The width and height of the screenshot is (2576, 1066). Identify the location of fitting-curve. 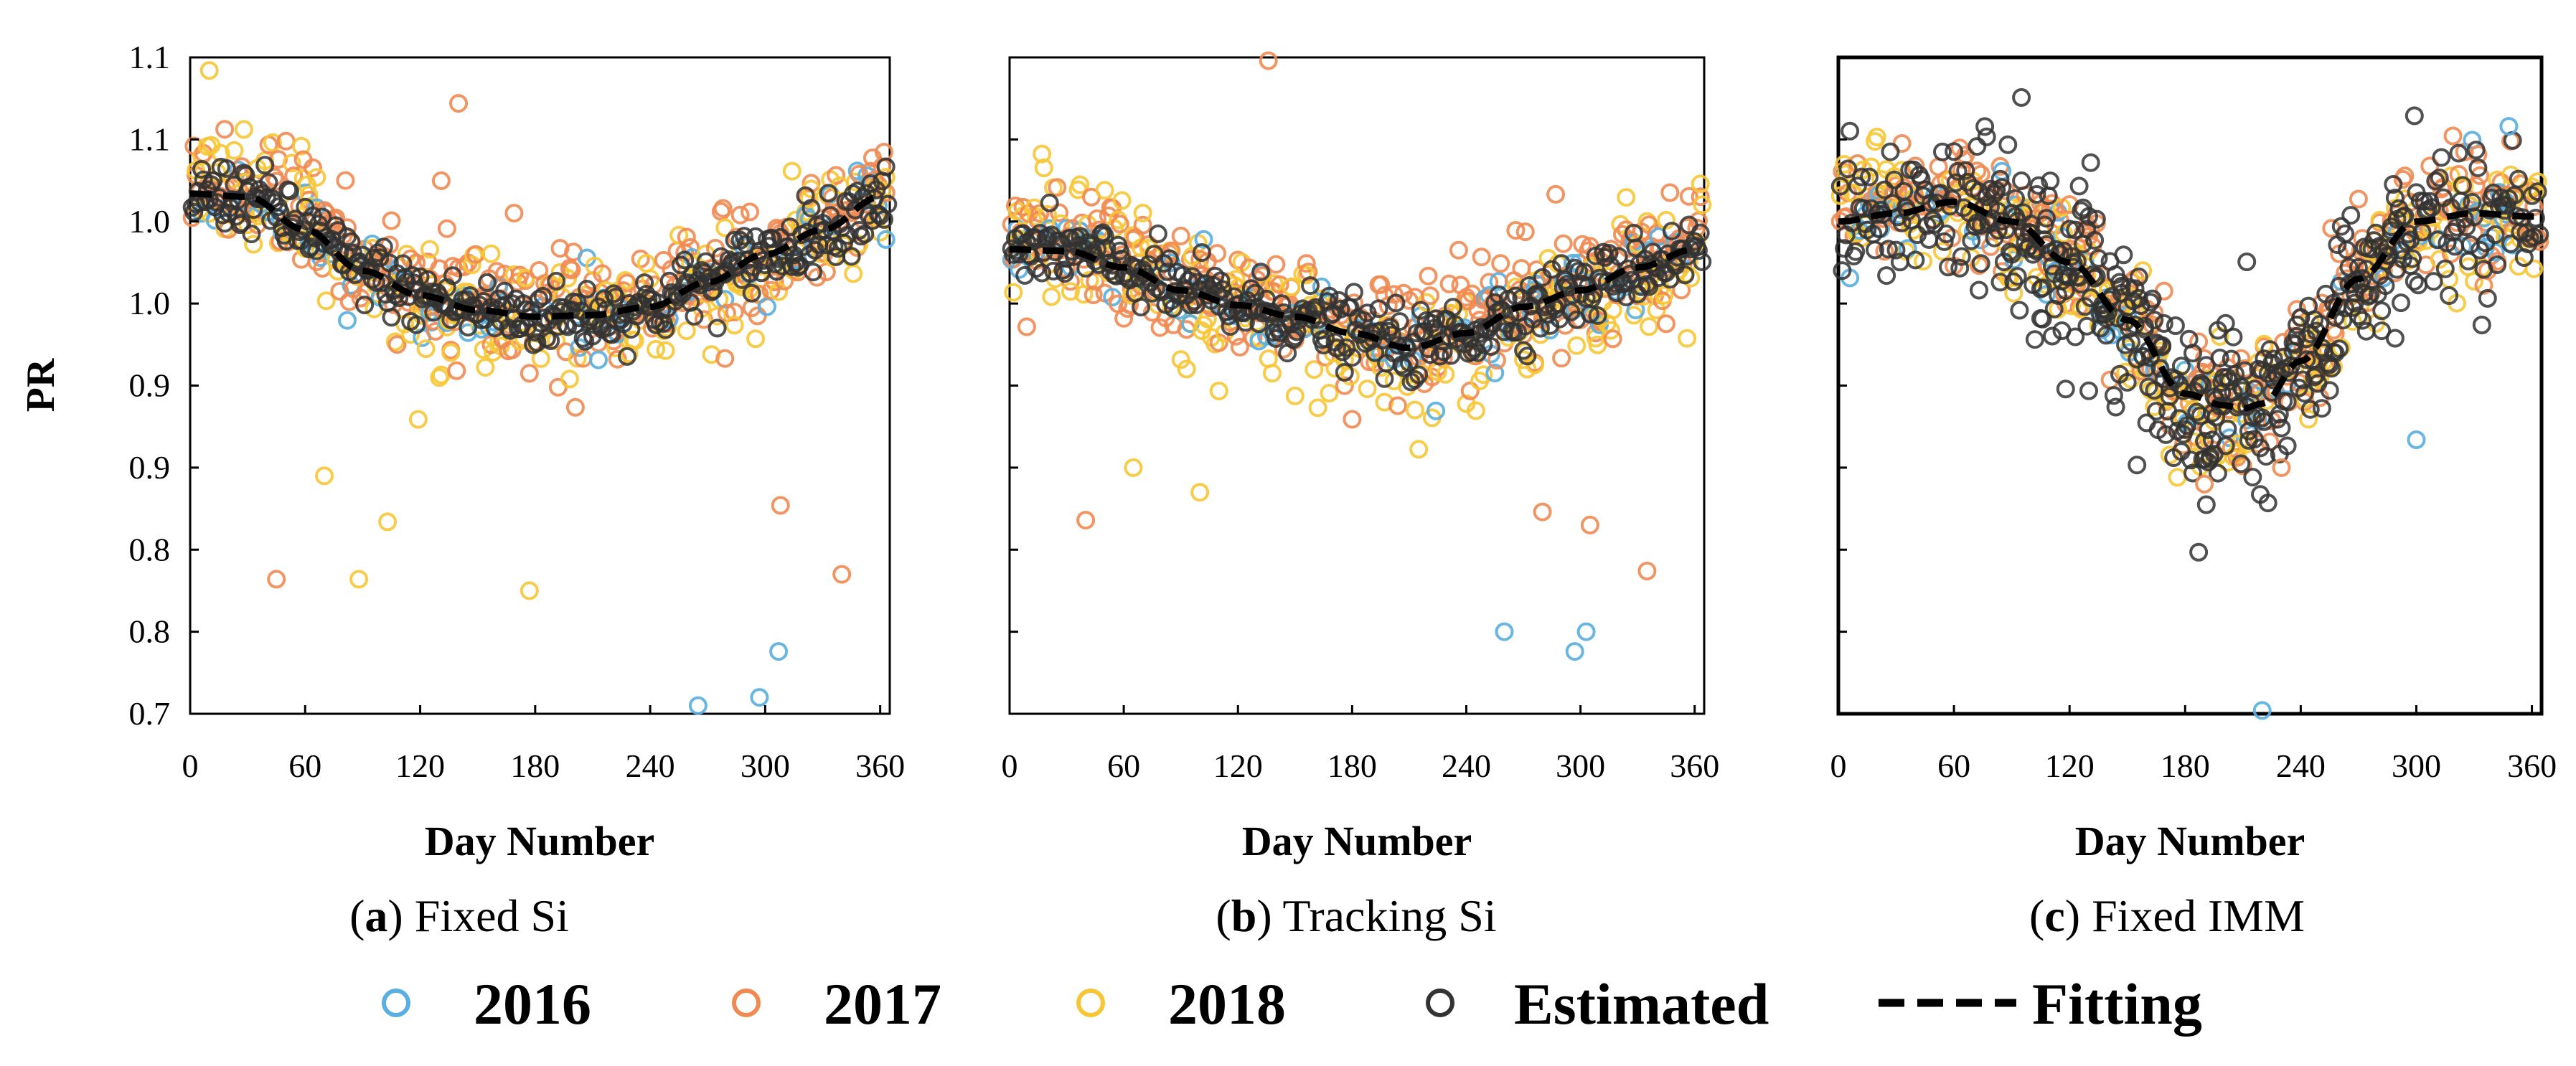
(1353, 299).